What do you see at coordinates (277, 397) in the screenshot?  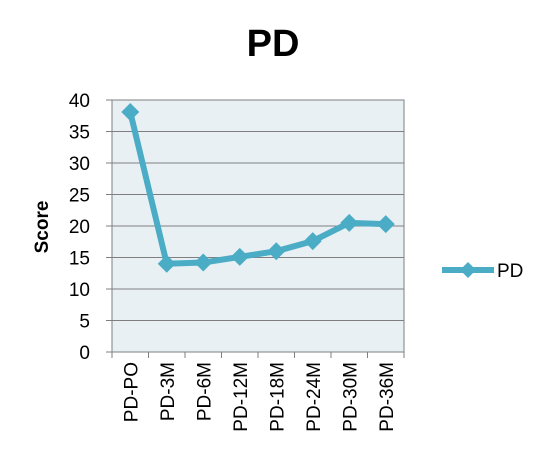 I see `x-tick-label: PD-18M` at bounding box center [277, 397].